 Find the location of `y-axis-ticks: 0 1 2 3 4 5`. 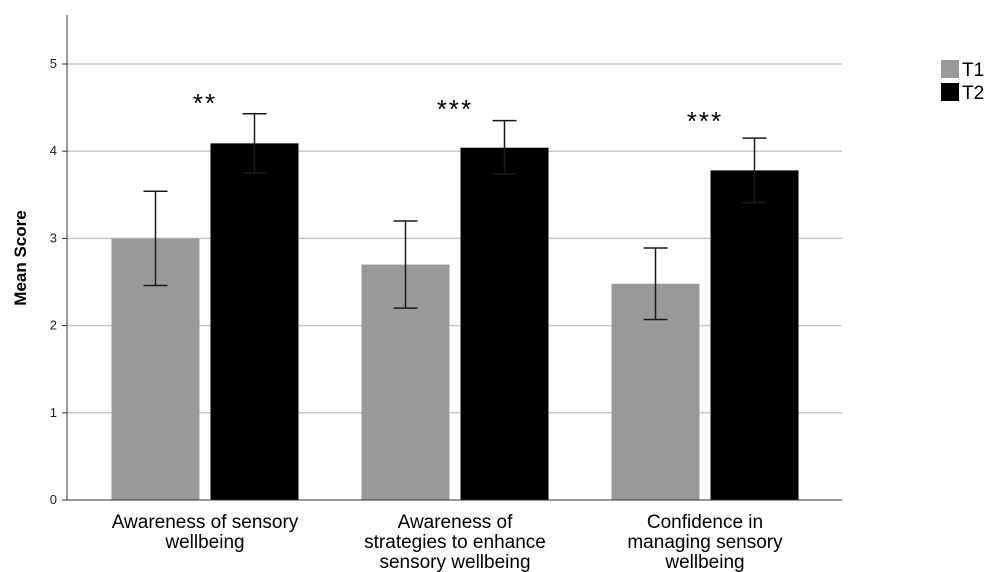

y-axis-ticks: 0 1 2 3 4 5 is located at coordinates (58, 281).